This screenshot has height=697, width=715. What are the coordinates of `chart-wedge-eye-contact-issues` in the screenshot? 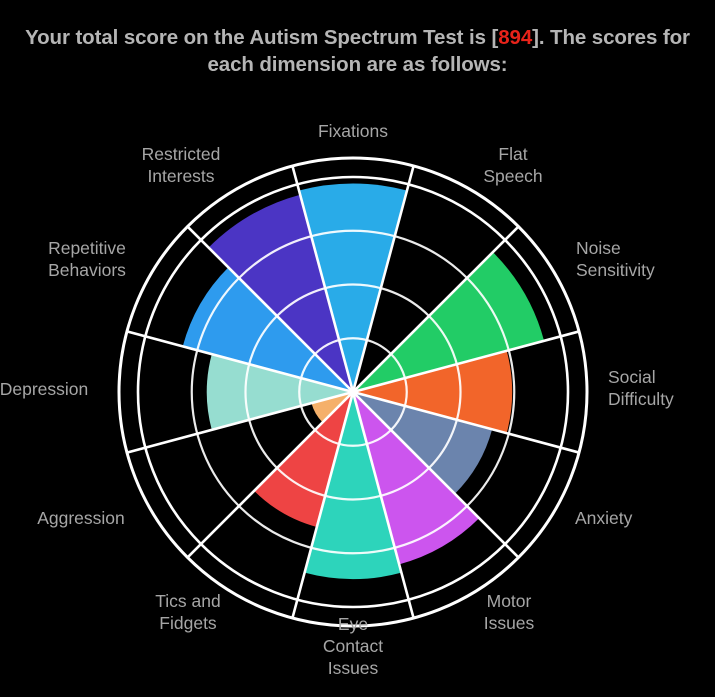 It's located at (353, 486).